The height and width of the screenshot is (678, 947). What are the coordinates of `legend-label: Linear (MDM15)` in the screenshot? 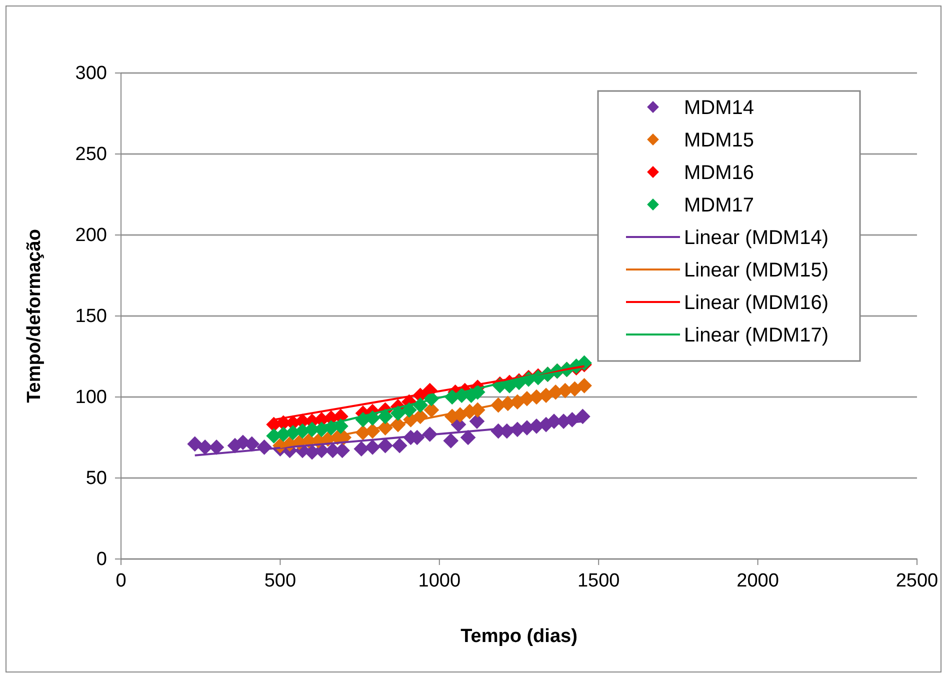 It's located at (756, 271).